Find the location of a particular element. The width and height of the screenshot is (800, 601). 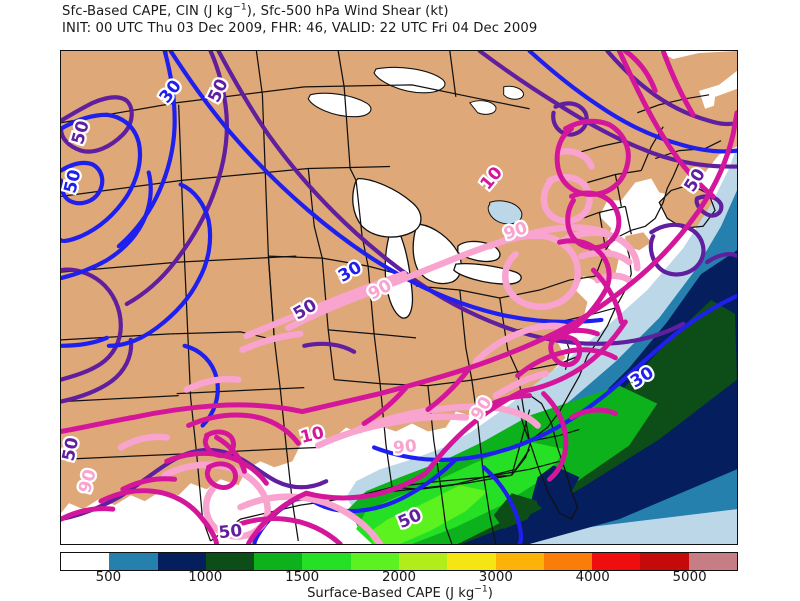

title-line1-post: ), Sfc-500 hPa Wind Shear (kt) is located at coordinates (347, 11).